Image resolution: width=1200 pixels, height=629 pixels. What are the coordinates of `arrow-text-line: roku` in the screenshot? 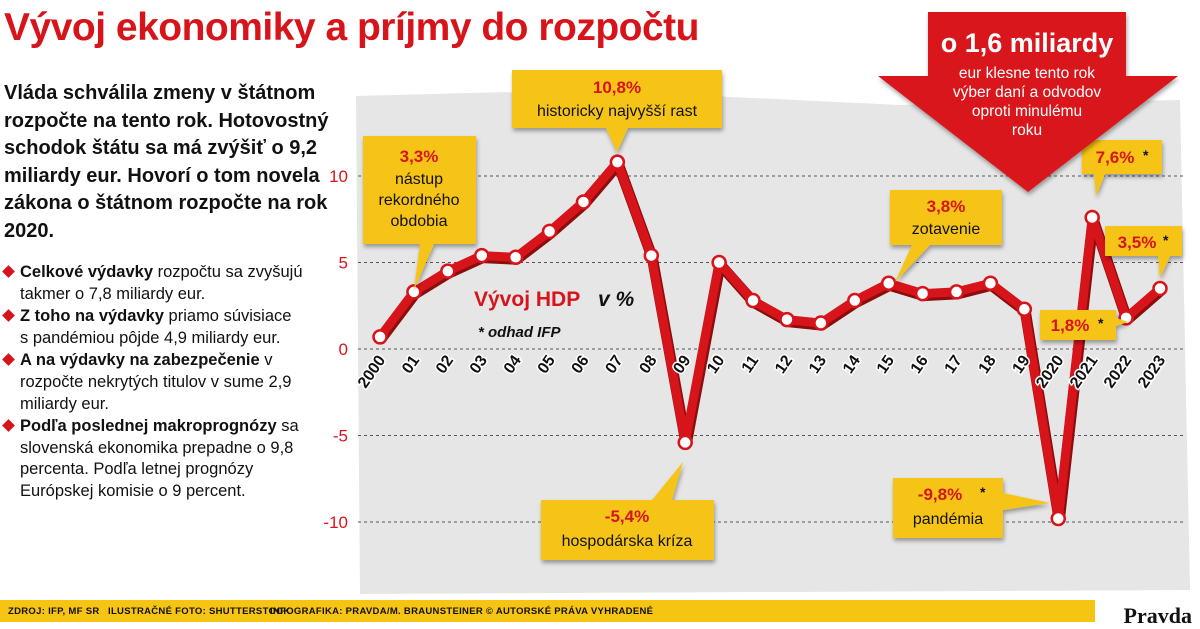 It's located at (1027, 130).